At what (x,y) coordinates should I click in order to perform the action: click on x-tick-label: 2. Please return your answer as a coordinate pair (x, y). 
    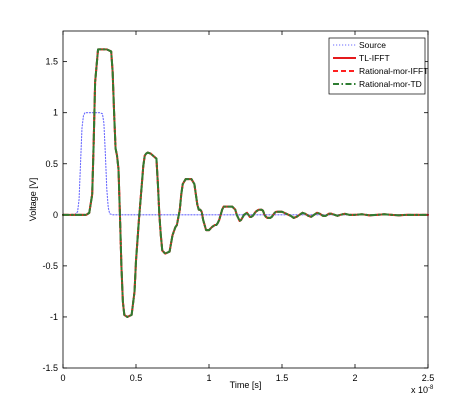
    Looking at the image, I should click on (354, 378).